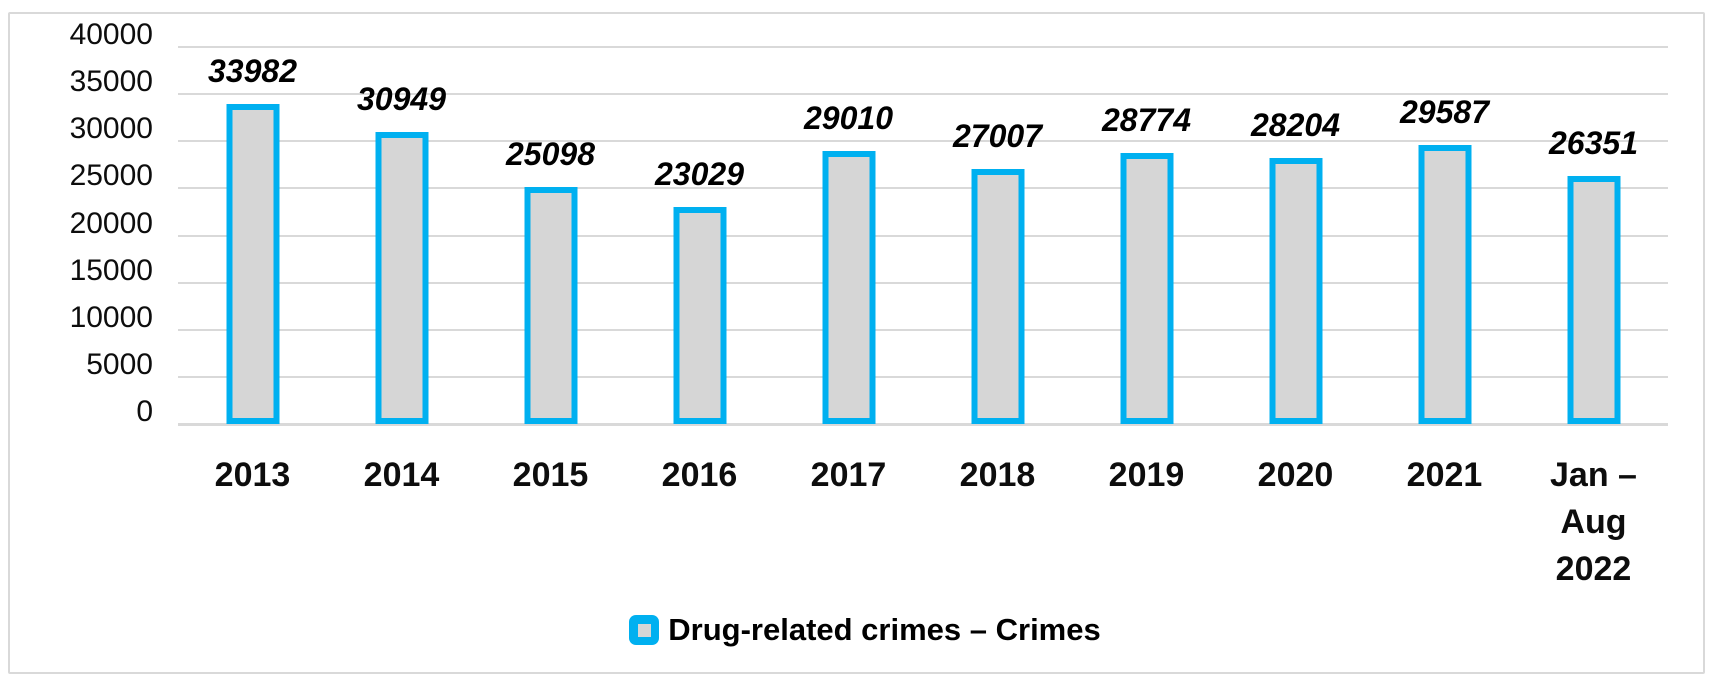 The image size is (1710, 678). Describe the element at coordinates (111, 129) in the screenshot. I see `y-axis-tick-label: 30000` at that location.